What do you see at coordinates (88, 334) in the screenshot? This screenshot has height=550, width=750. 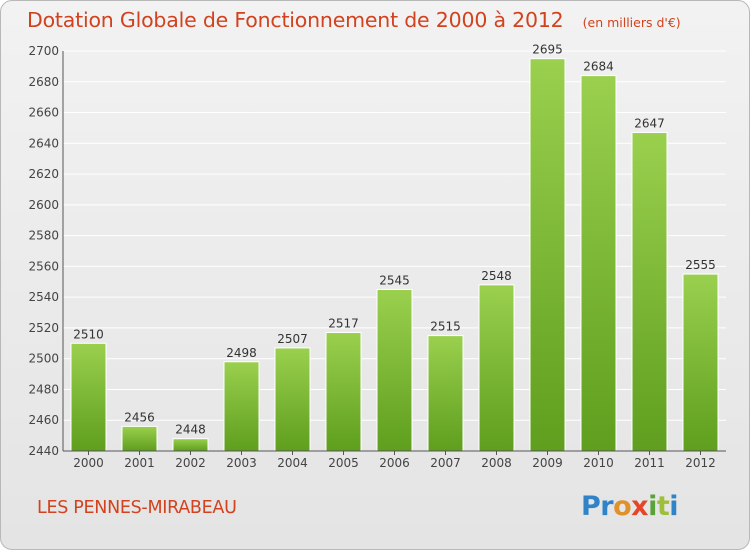 I see `bar-value-label: 2510` at bounding box center [88, 334].